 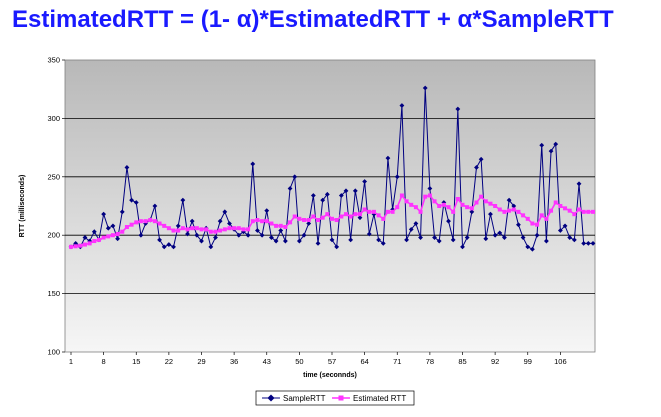 I want to click on x-axis: 1 8 15 22 29 36 43 50 57 64 71 78 85 92 99 106, so click(x=318, y=359).